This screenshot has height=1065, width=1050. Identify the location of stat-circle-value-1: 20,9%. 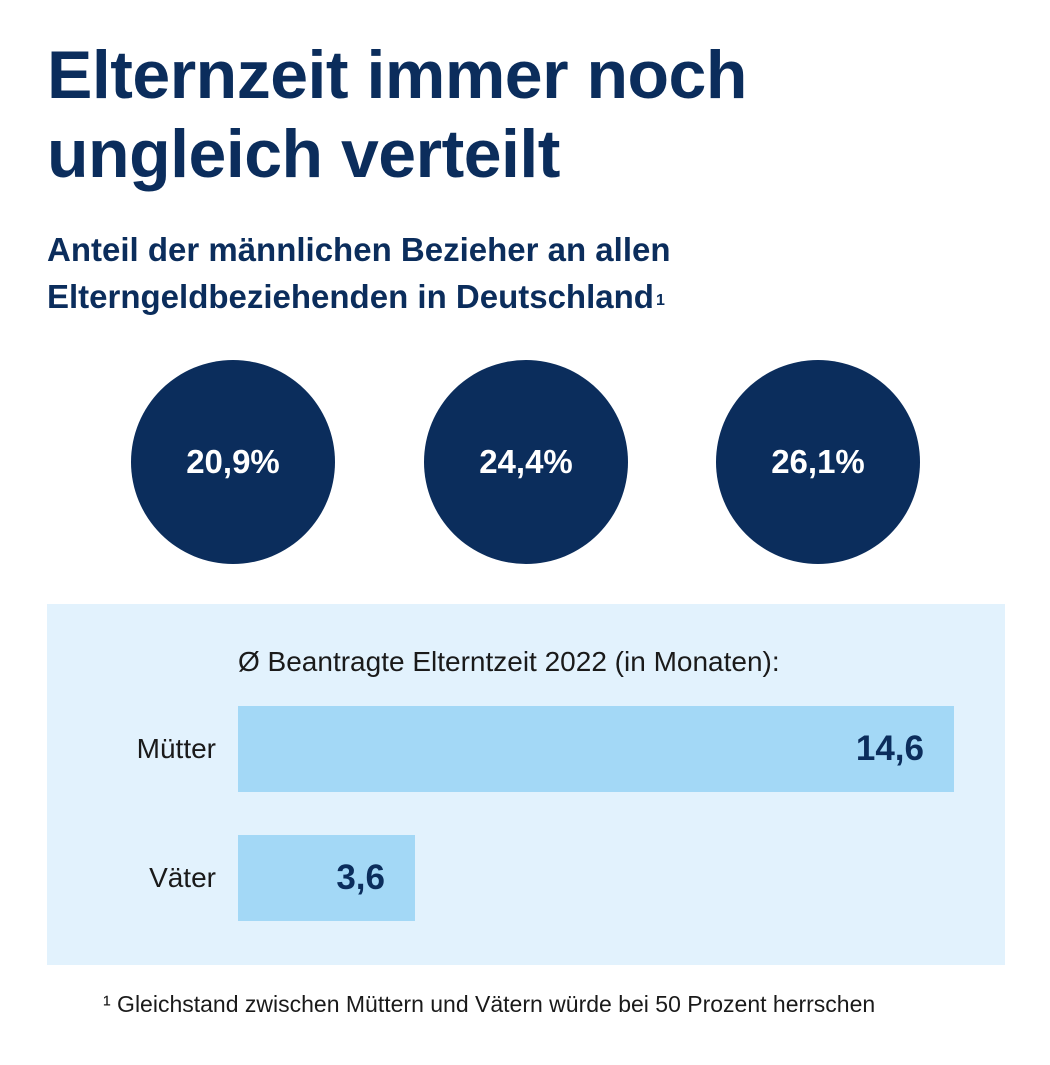
(233, 461).